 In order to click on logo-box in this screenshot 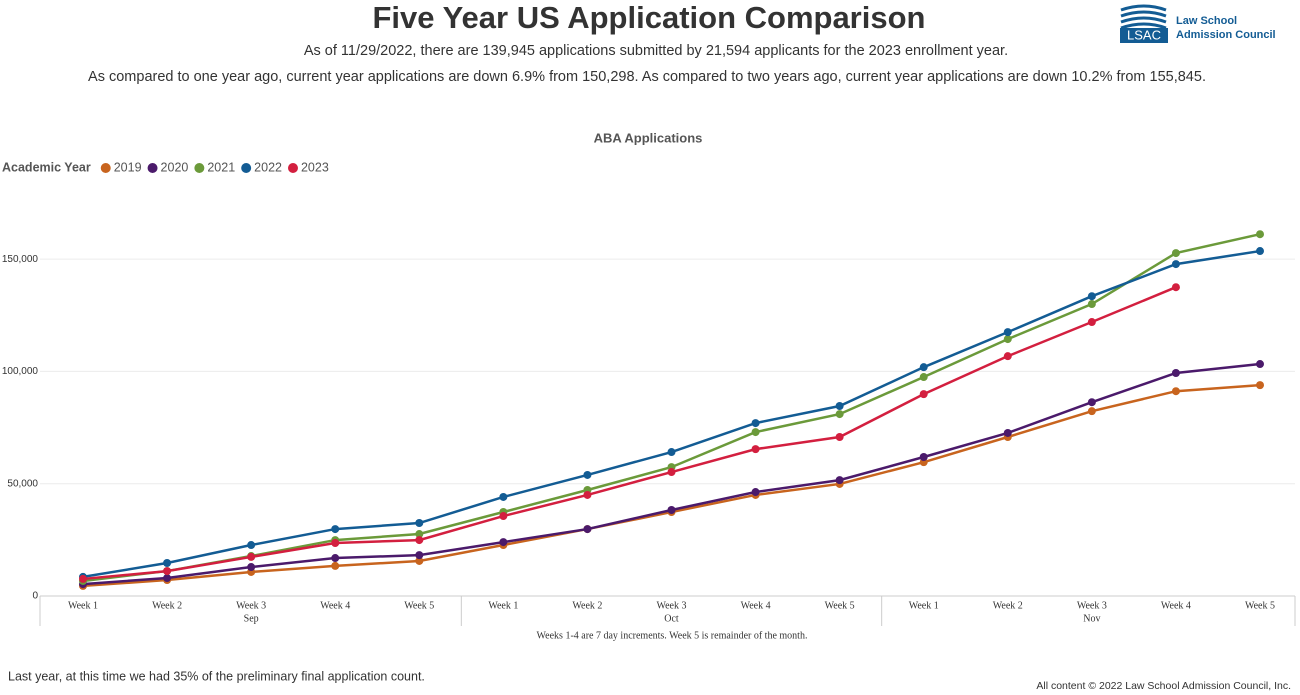, I will do `click(1144, 35)`.